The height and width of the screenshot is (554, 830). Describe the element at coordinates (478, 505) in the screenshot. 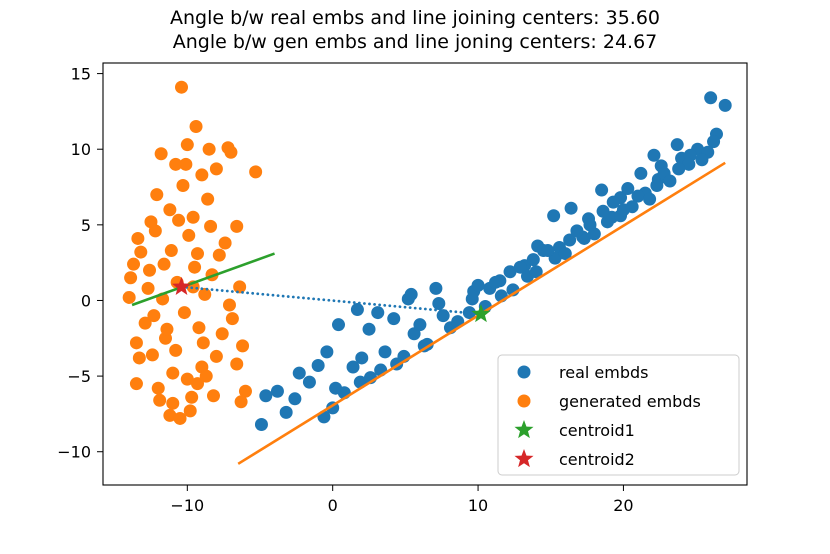

I see `x-tick-label: 10` at that location.